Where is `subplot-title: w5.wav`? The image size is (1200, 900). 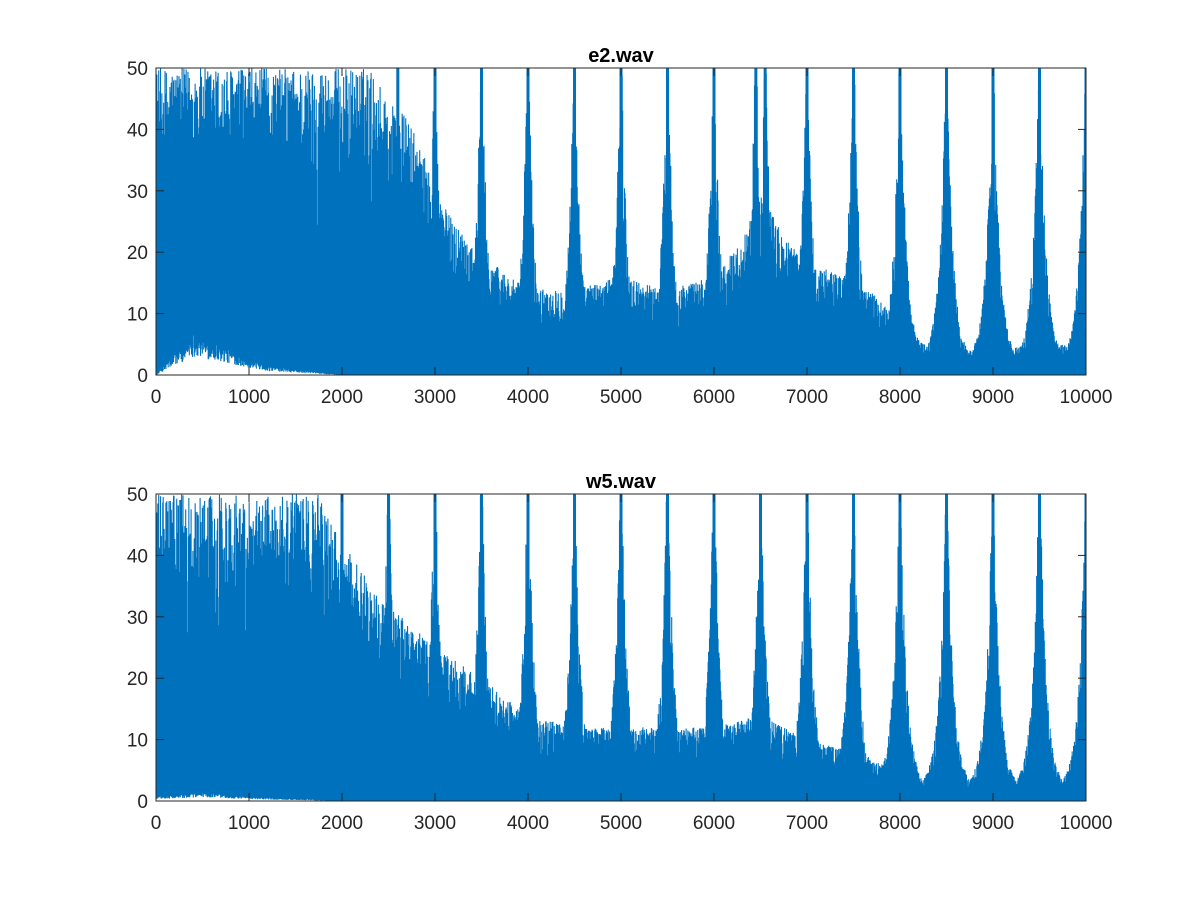 subplot-title: w5.wav is located at coordinates (621, 482).